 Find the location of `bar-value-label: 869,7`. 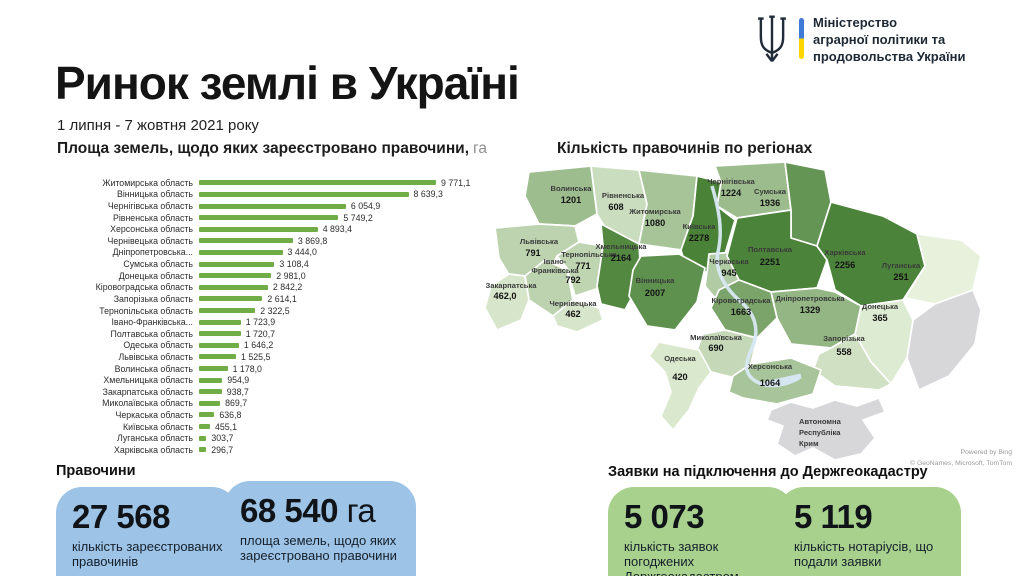

bar-value-label: 869,7 is located at coordinates (236, 403).